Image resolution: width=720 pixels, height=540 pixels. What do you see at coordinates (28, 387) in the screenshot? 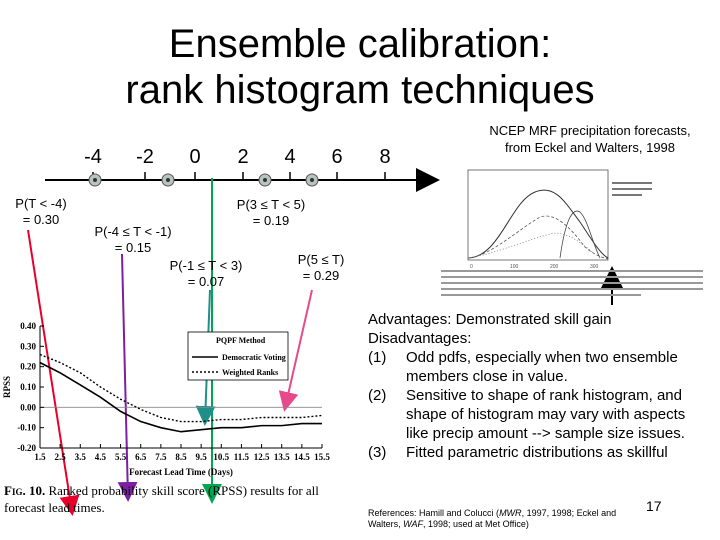
I see `y-tick-label: 0.10` at bounding box center [28, 387].